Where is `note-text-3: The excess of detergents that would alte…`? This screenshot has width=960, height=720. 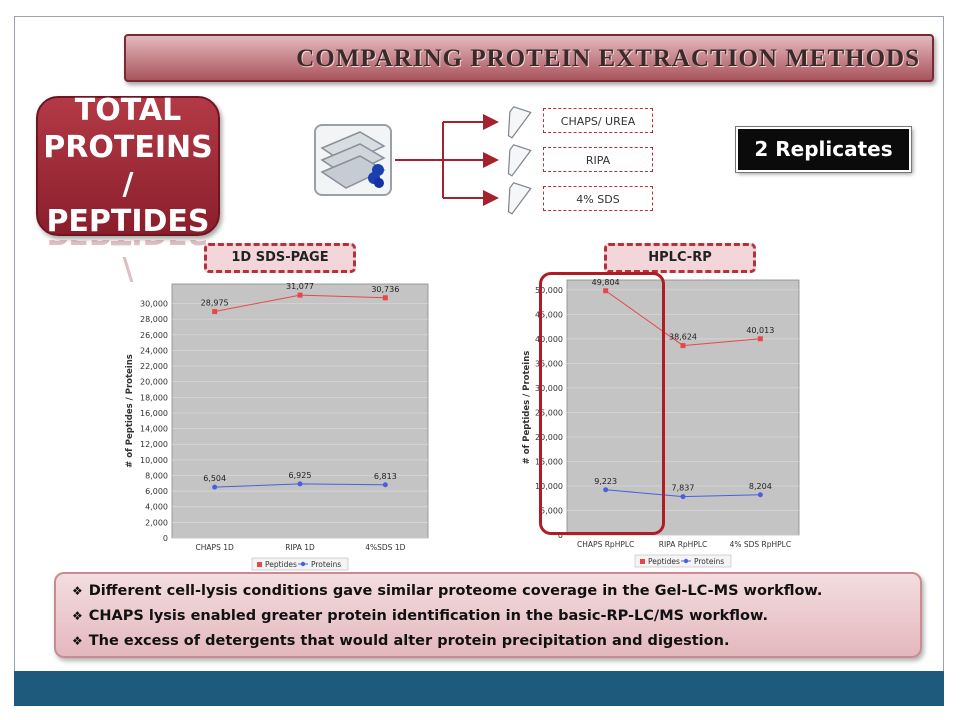 note-text-3: The excess of detergents that would alte… is located at coordinates (409, 641).